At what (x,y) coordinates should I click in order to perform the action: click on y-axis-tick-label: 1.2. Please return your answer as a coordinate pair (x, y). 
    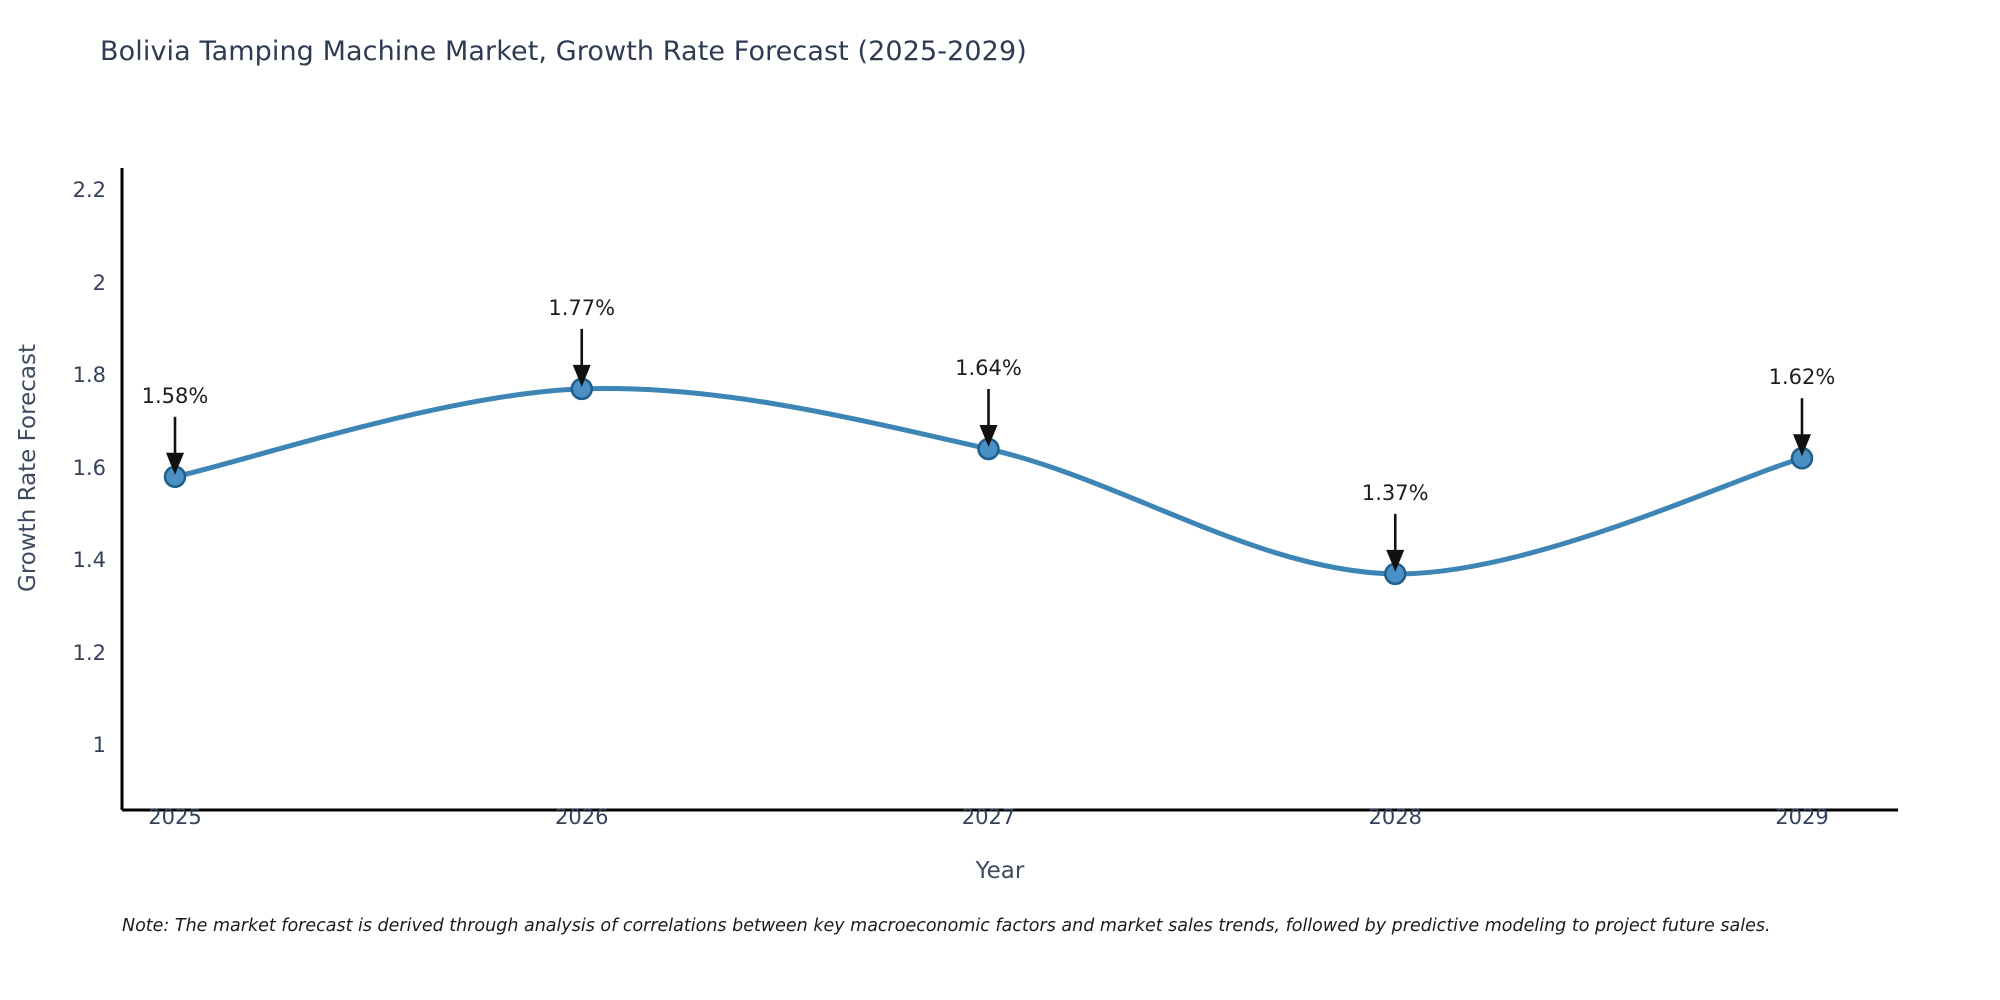
    Looking at the image, I should click on (89, 652).